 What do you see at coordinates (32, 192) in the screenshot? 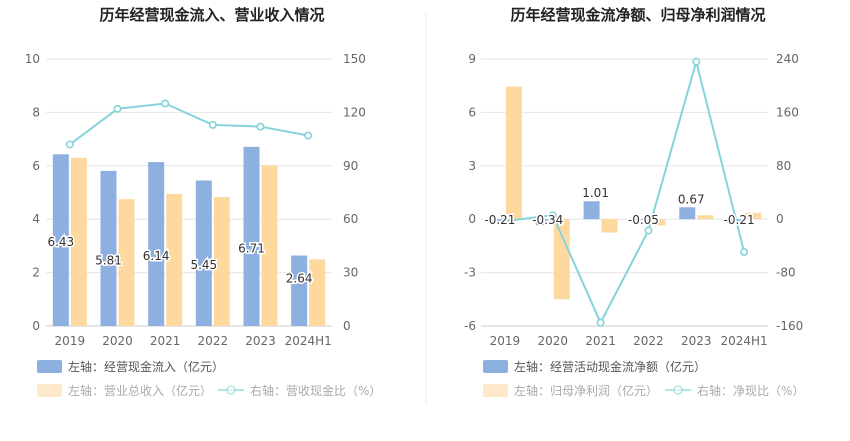
I see `chart1-left-axis: 0 2 4 6 8 10` at bounding box center [32, 192].